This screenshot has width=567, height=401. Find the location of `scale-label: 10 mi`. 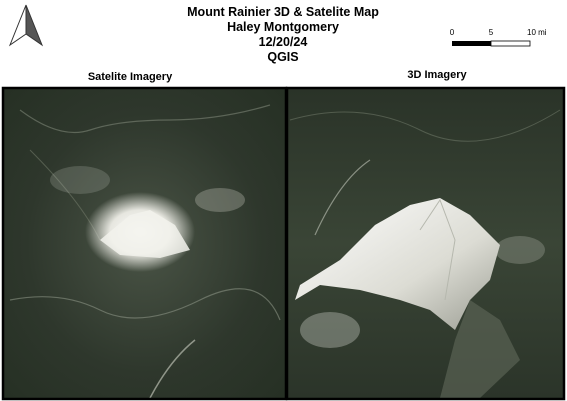

scale-label: 10 mi is located at coordinates (537, 32).